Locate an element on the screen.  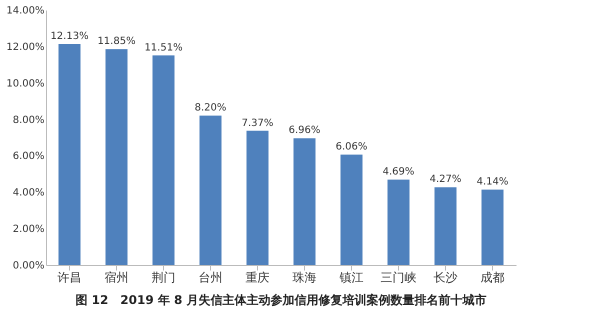
y-tick-label: 4.00% is located at coordinates (28, 193).